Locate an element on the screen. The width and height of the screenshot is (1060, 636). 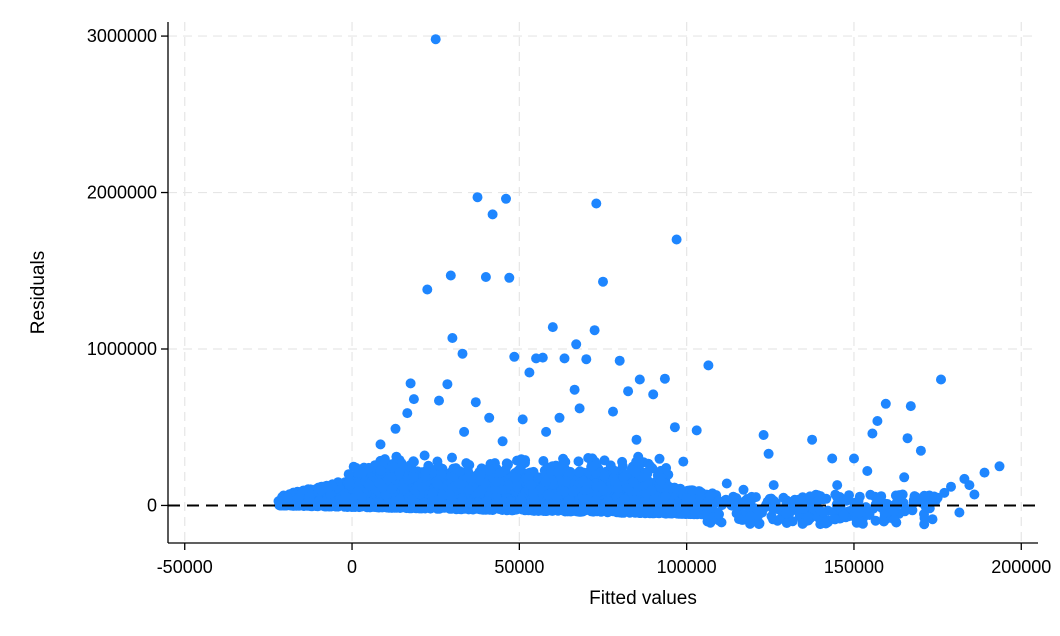
data-point-1969 is located at coordinates (401, 463).